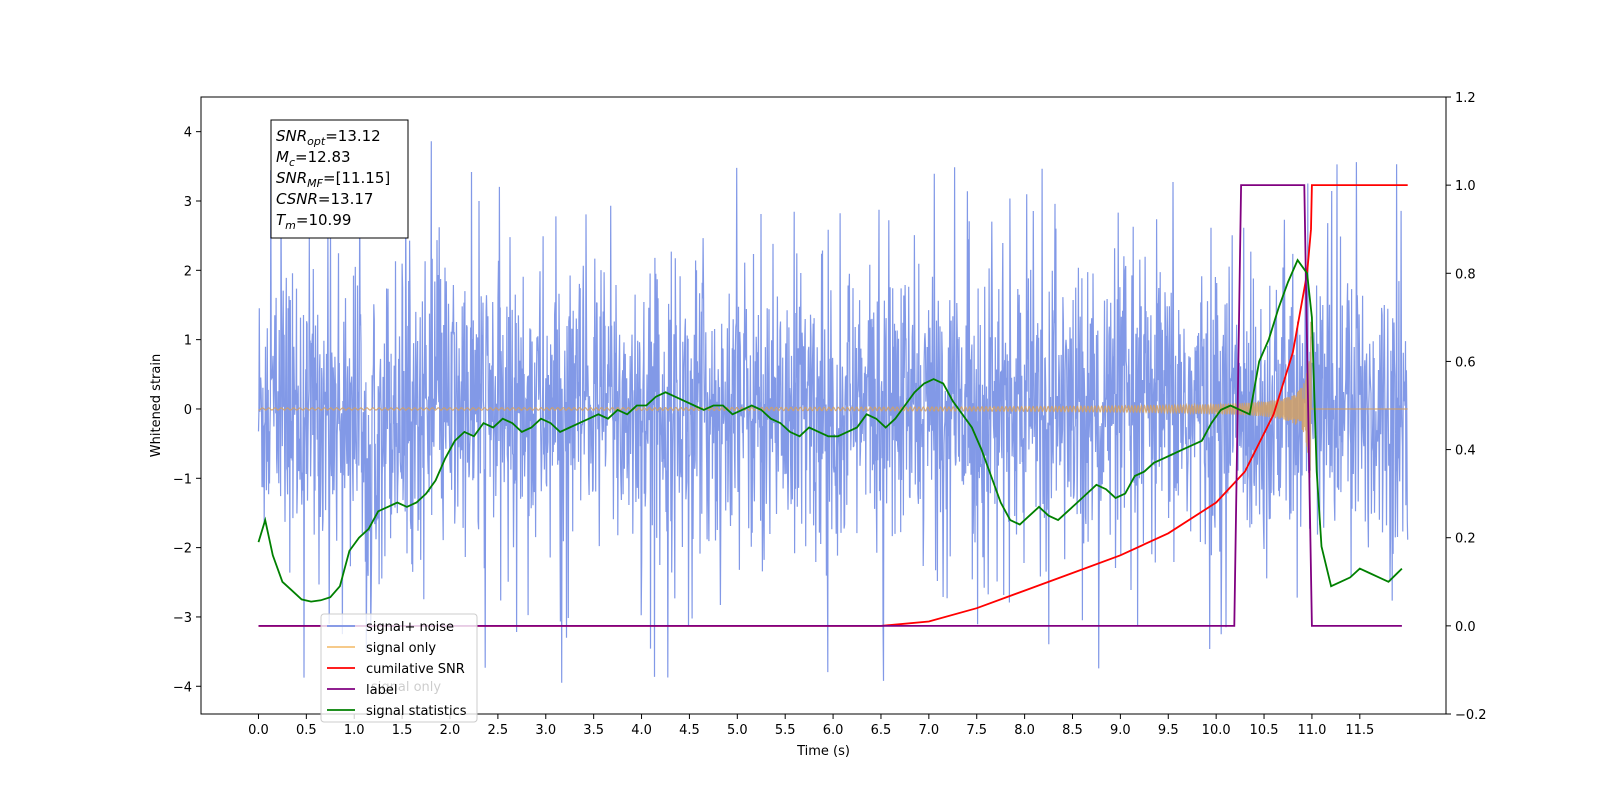  I want to click on y-tick-label: 4, so click(188, 133).